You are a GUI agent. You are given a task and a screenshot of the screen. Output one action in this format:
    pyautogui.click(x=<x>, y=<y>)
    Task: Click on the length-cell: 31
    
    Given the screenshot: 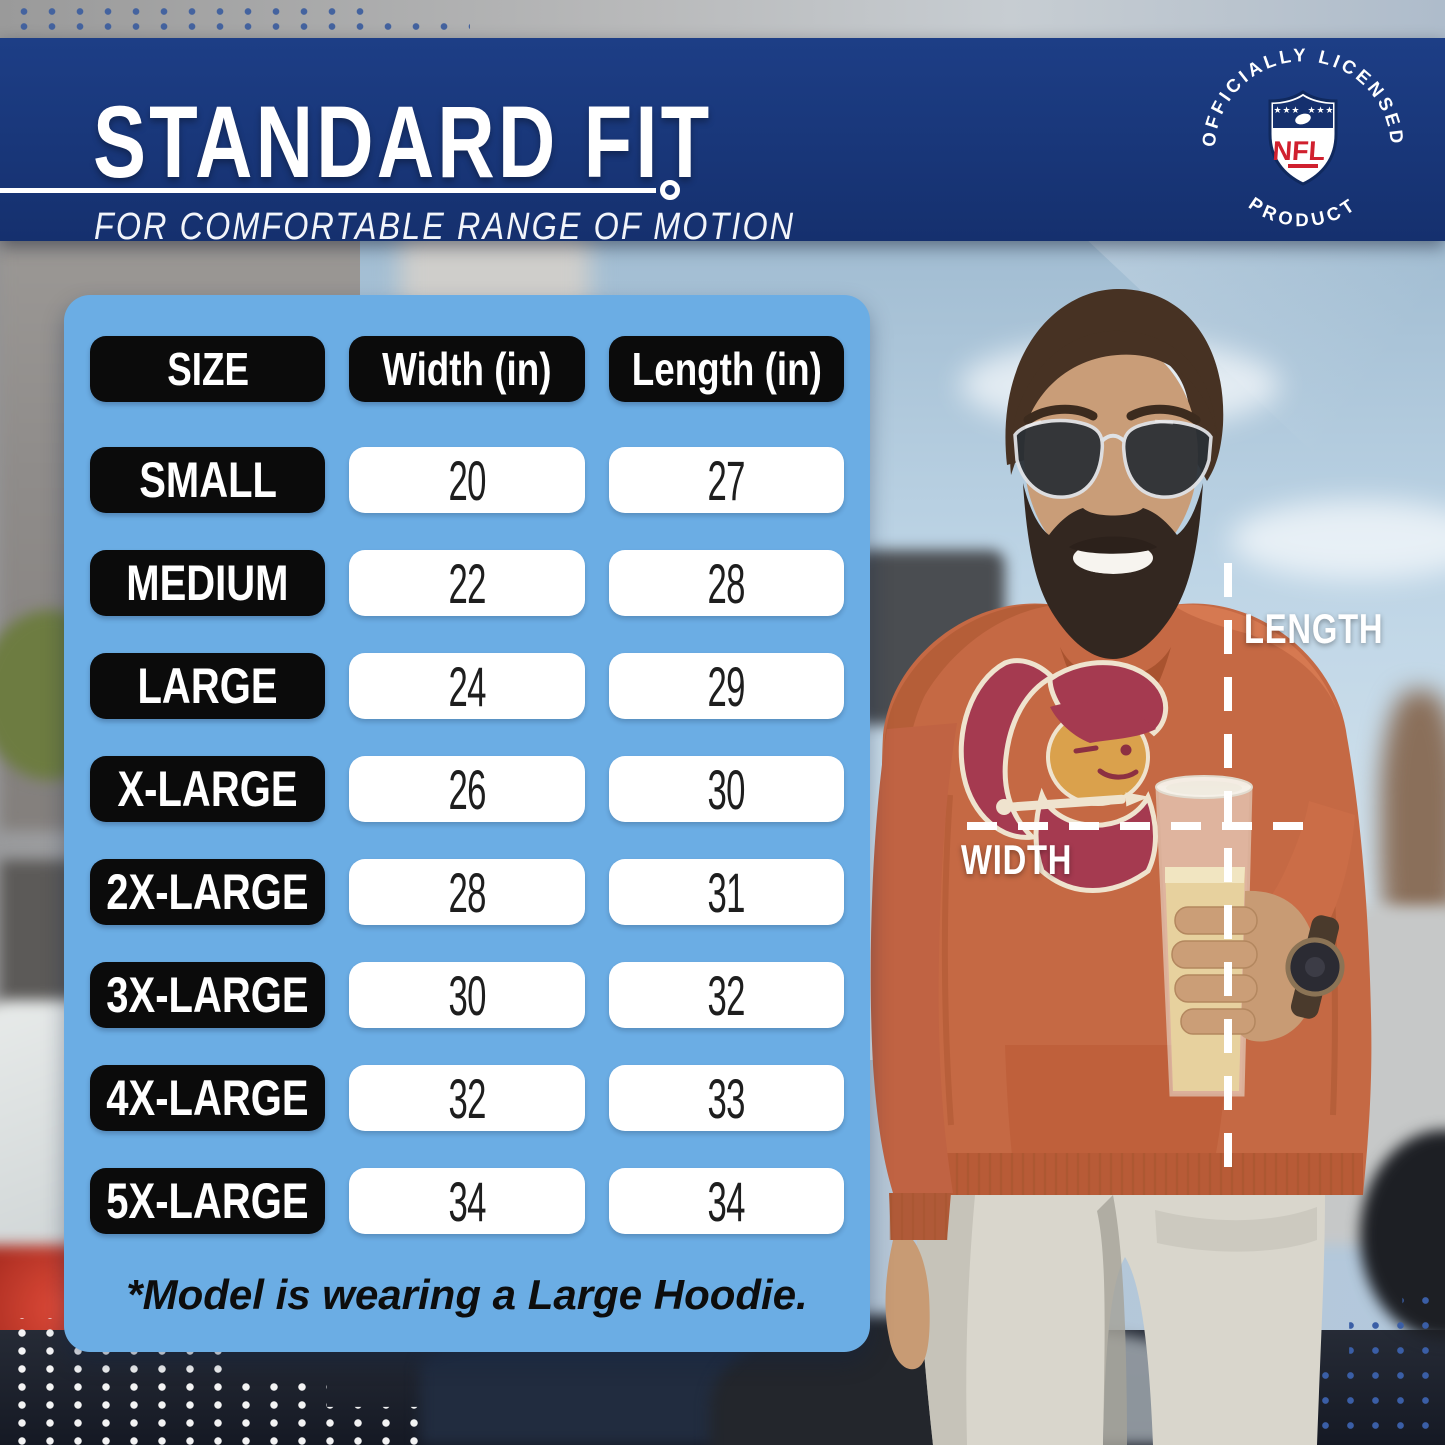 What is the action you would take?
    pyautogui.click(x=726, y=892)
    